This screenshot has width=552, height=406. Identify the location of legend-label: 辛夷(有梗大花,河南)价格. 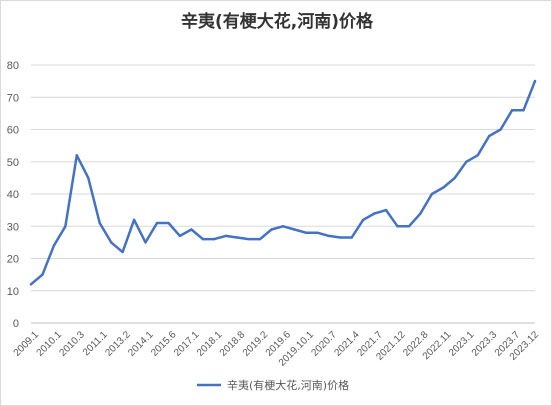
(288, 385).